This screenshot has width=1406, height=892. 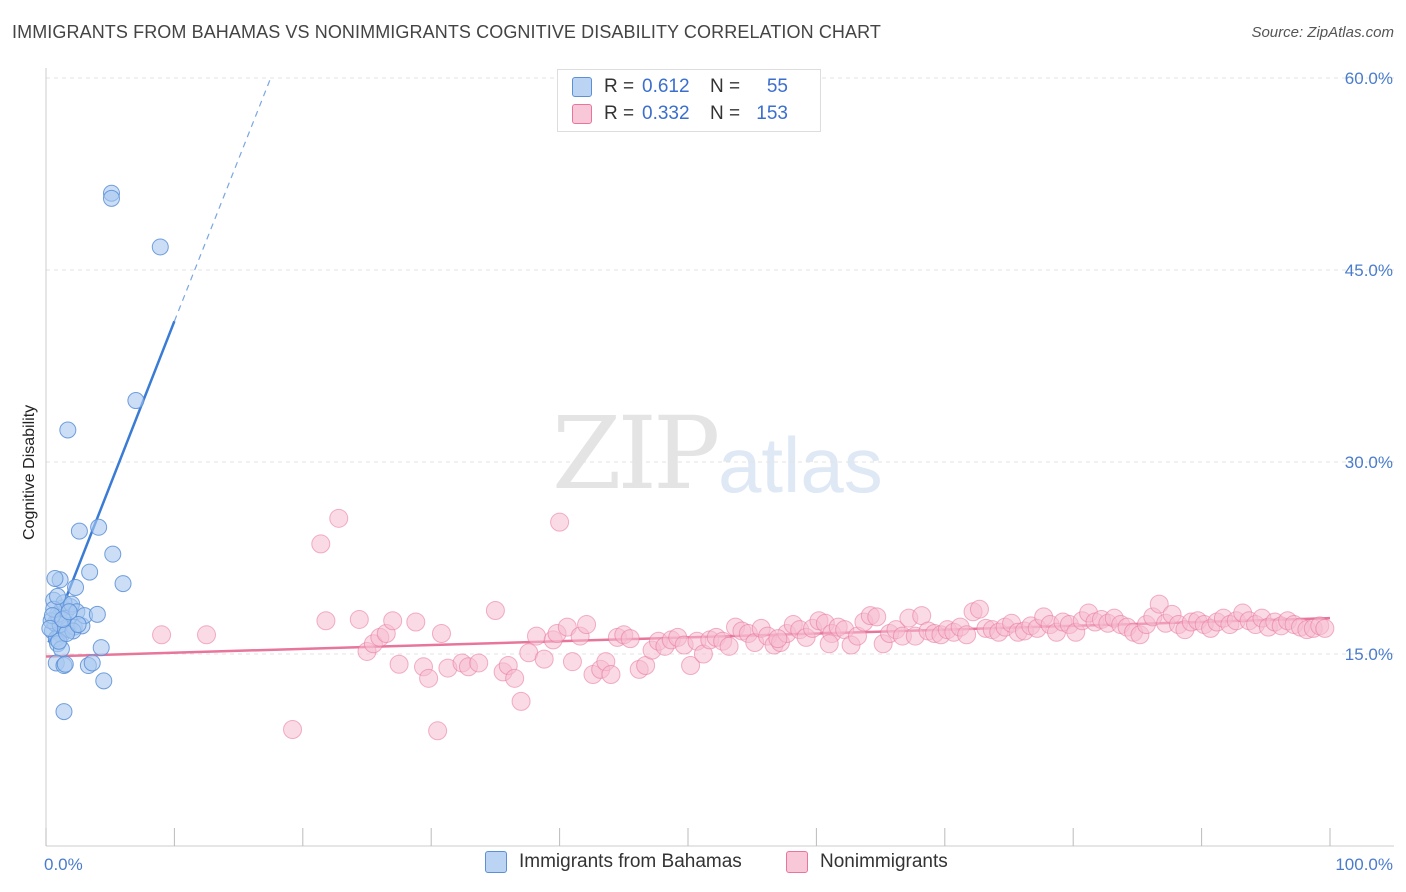 I want to click on x-tick-label: 0.0%, so click(x=63, y=864).